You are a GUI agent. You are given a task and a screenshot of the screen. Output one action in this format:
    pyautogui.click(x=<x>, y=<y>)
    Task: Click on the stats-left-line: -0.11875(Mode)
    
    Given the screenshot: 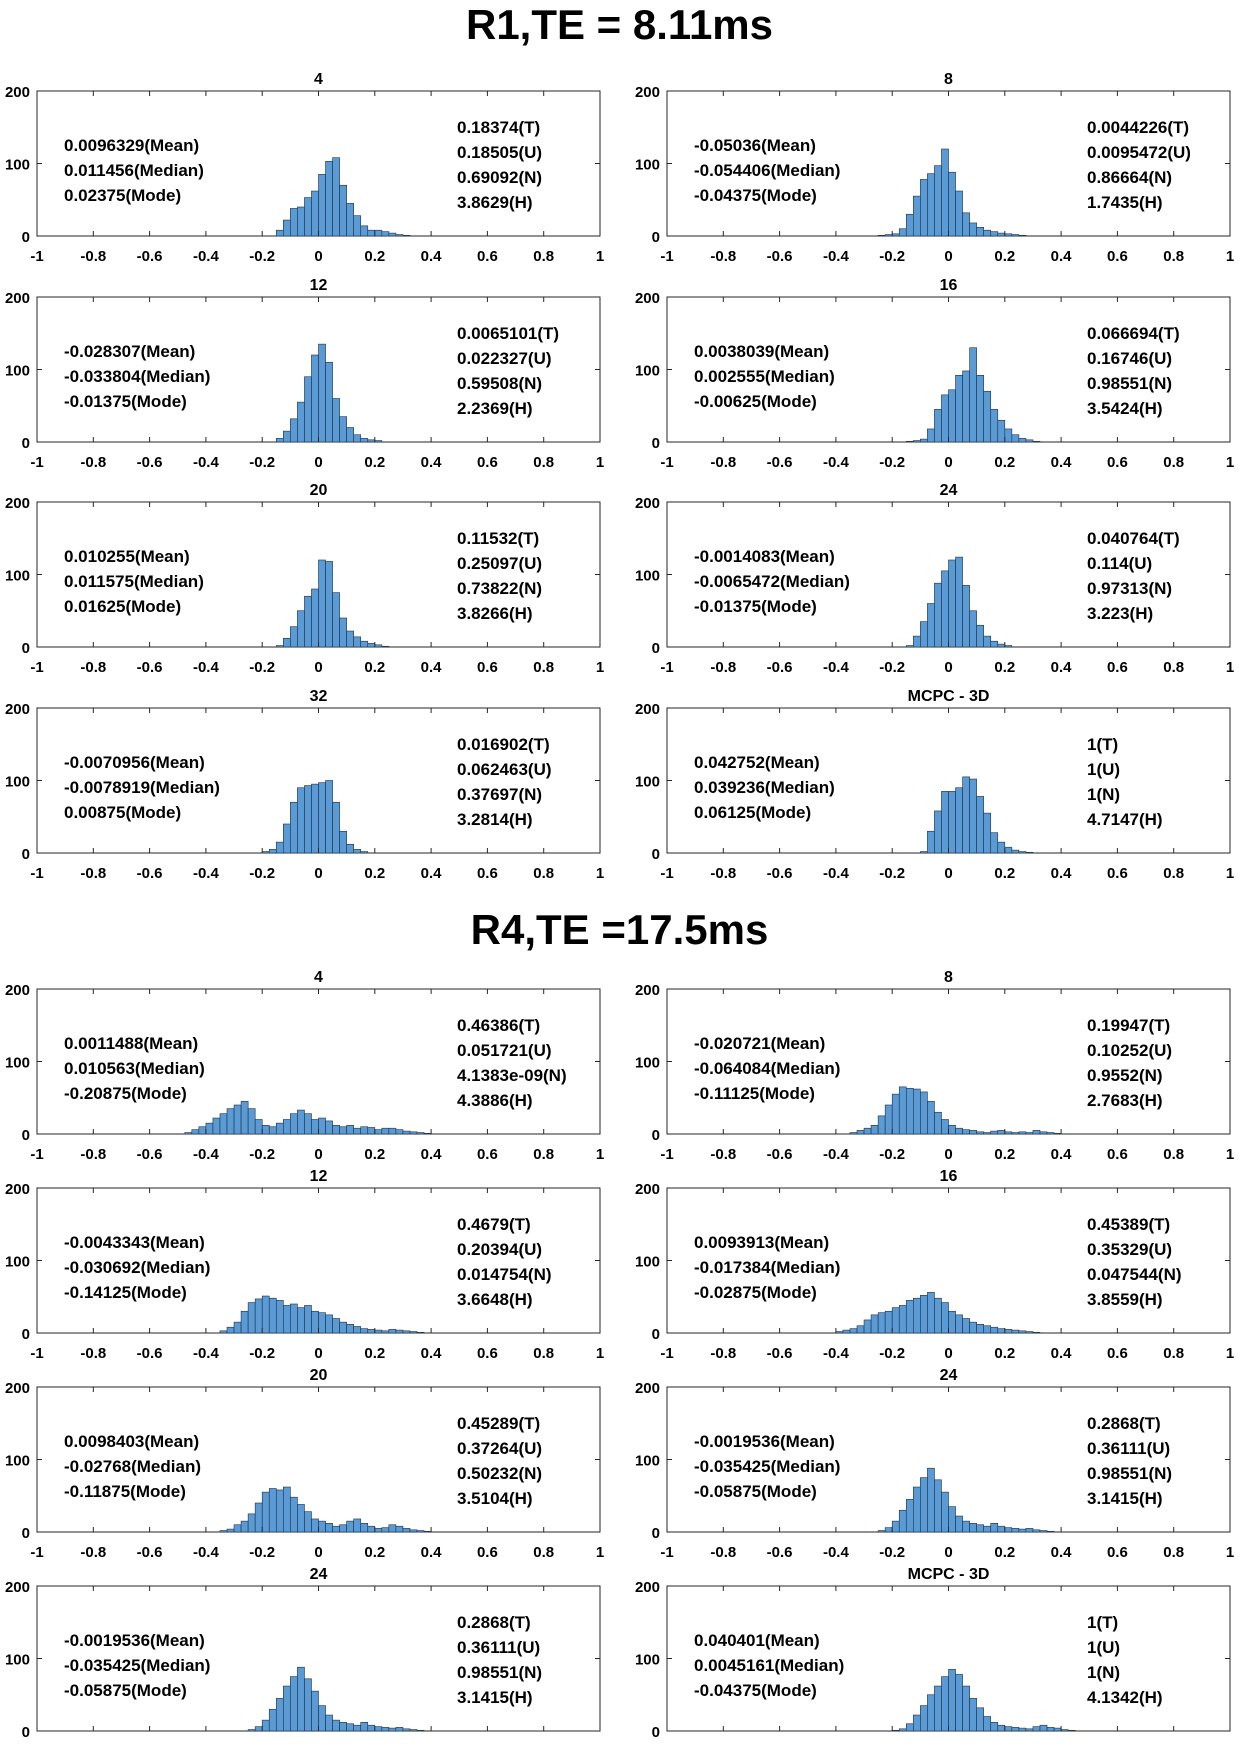 What is the action you would take?
    pyautogui.click(x=125, y=1491)
    